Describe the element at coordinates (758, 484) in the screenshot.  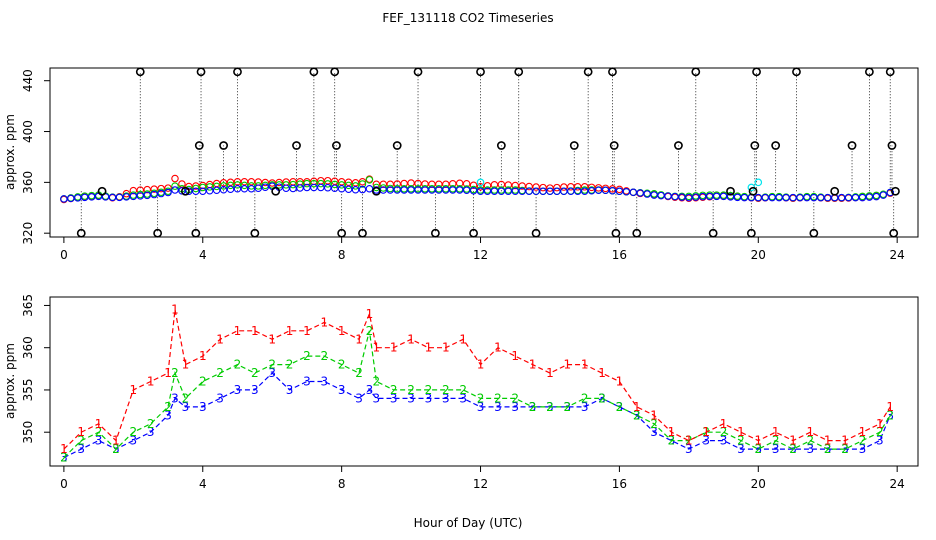
I see `x-tick-label: 20` at that location.